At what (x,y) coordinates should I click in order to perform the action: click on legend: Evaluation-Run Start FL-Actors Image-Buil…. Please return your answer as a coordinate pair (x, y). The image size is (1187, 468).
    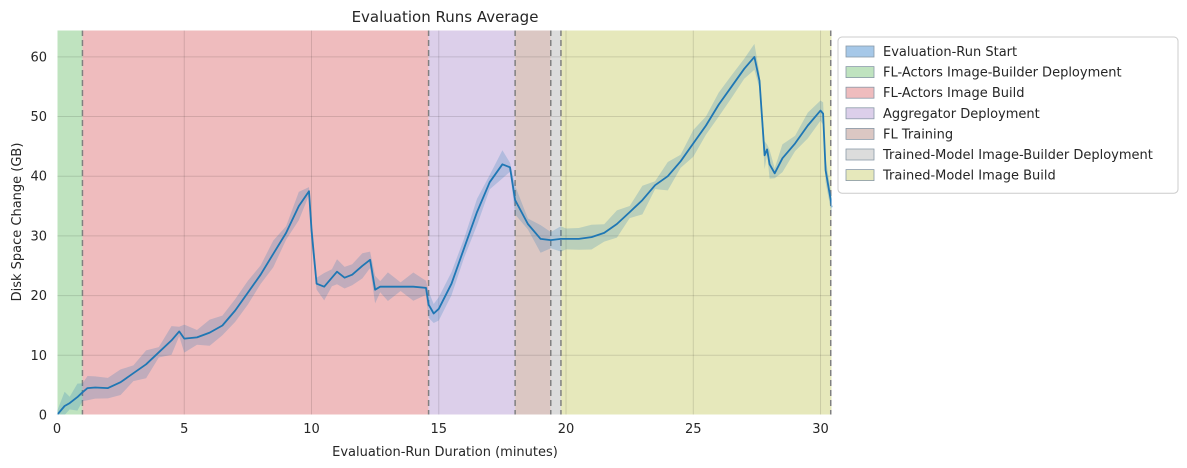
    Looking at the image, I should click on (1008, 115).